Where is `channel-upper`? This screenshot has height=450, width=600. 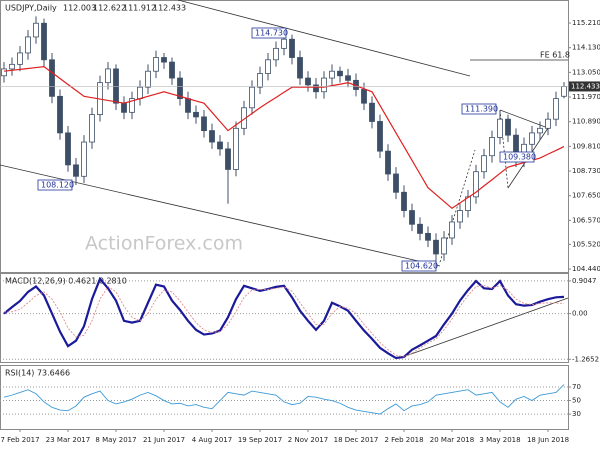
channel-upper is located at coordinates (324, 38).